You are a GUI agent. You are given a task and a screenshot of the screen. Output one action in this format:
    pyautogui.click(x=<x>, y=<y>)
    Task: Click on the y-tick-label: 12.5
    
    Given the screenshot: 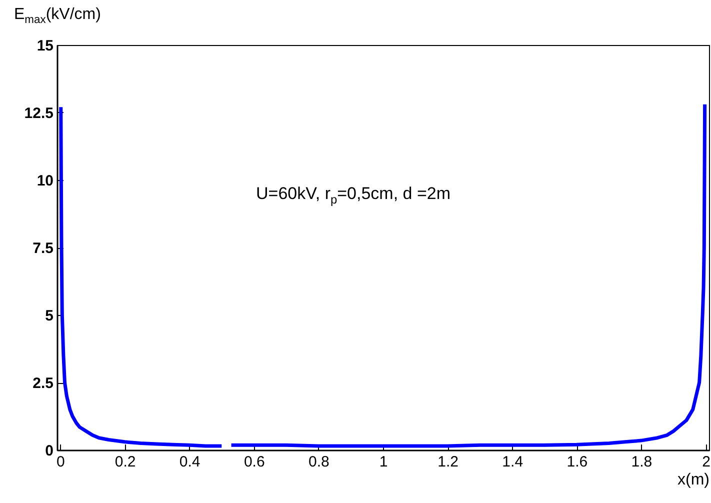 What is the action you would take?
    pyautogui.click(x=39, y=113)
    